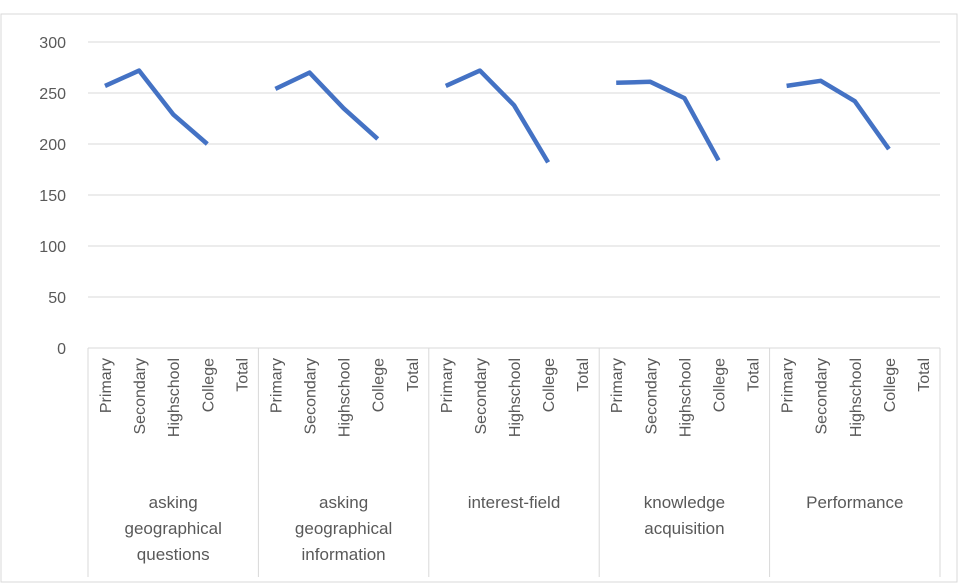 The width and height of the screenshot is (959, 585). I want to click on group-label: knowledge, so click(684, 502).